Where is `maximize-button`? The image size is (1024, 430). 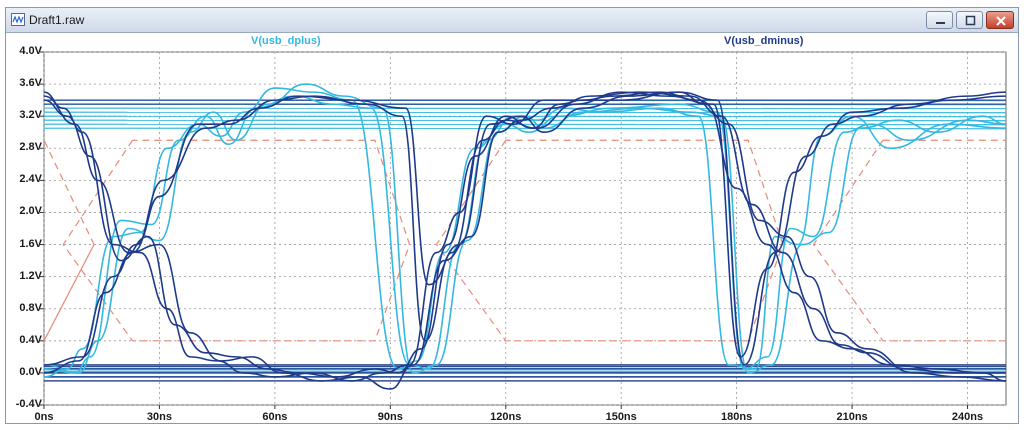 maximize-button is located at coordinates (969, 20).